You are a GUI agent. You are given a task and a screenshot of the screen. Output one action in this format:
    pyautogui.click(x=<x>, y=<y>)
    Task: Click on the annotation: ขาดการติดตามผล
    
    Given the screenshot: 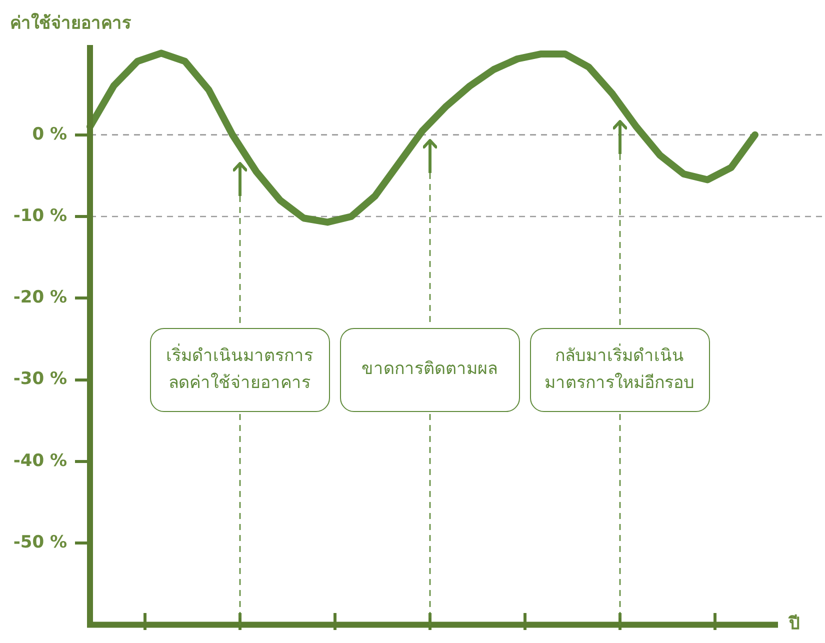 What is the action you would take?
    pyautogui.click(x=430, y=370)
    